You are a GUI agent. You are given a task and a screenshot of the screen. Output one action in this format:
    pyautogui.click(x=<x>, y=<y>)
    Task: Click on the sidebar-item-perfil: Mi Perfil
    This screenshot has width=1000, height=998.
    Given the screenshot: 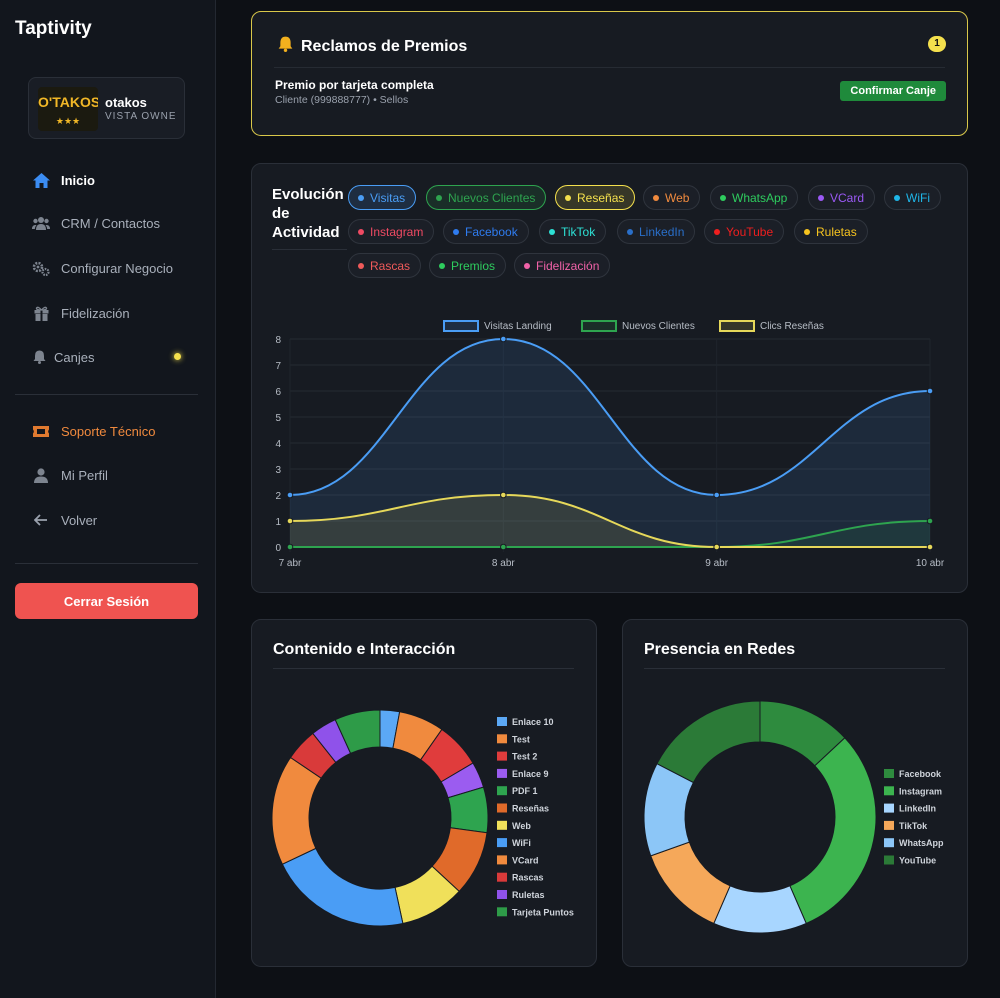 What is the action you would take?
    pyautogui.click(x=70, y=475)
    